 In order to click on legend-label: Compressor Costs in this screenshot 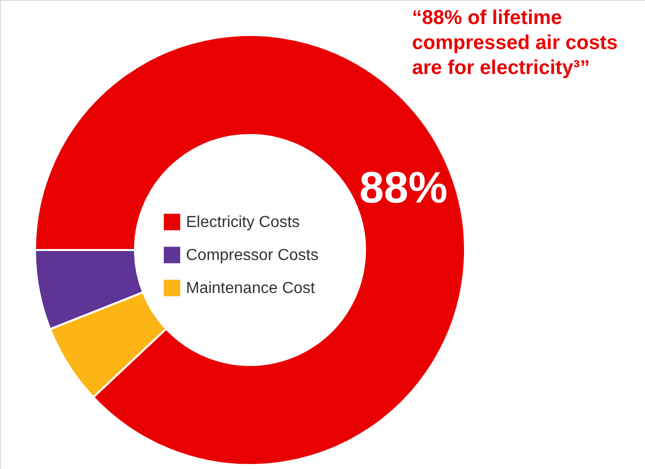, I will do `click(252, 255)`.